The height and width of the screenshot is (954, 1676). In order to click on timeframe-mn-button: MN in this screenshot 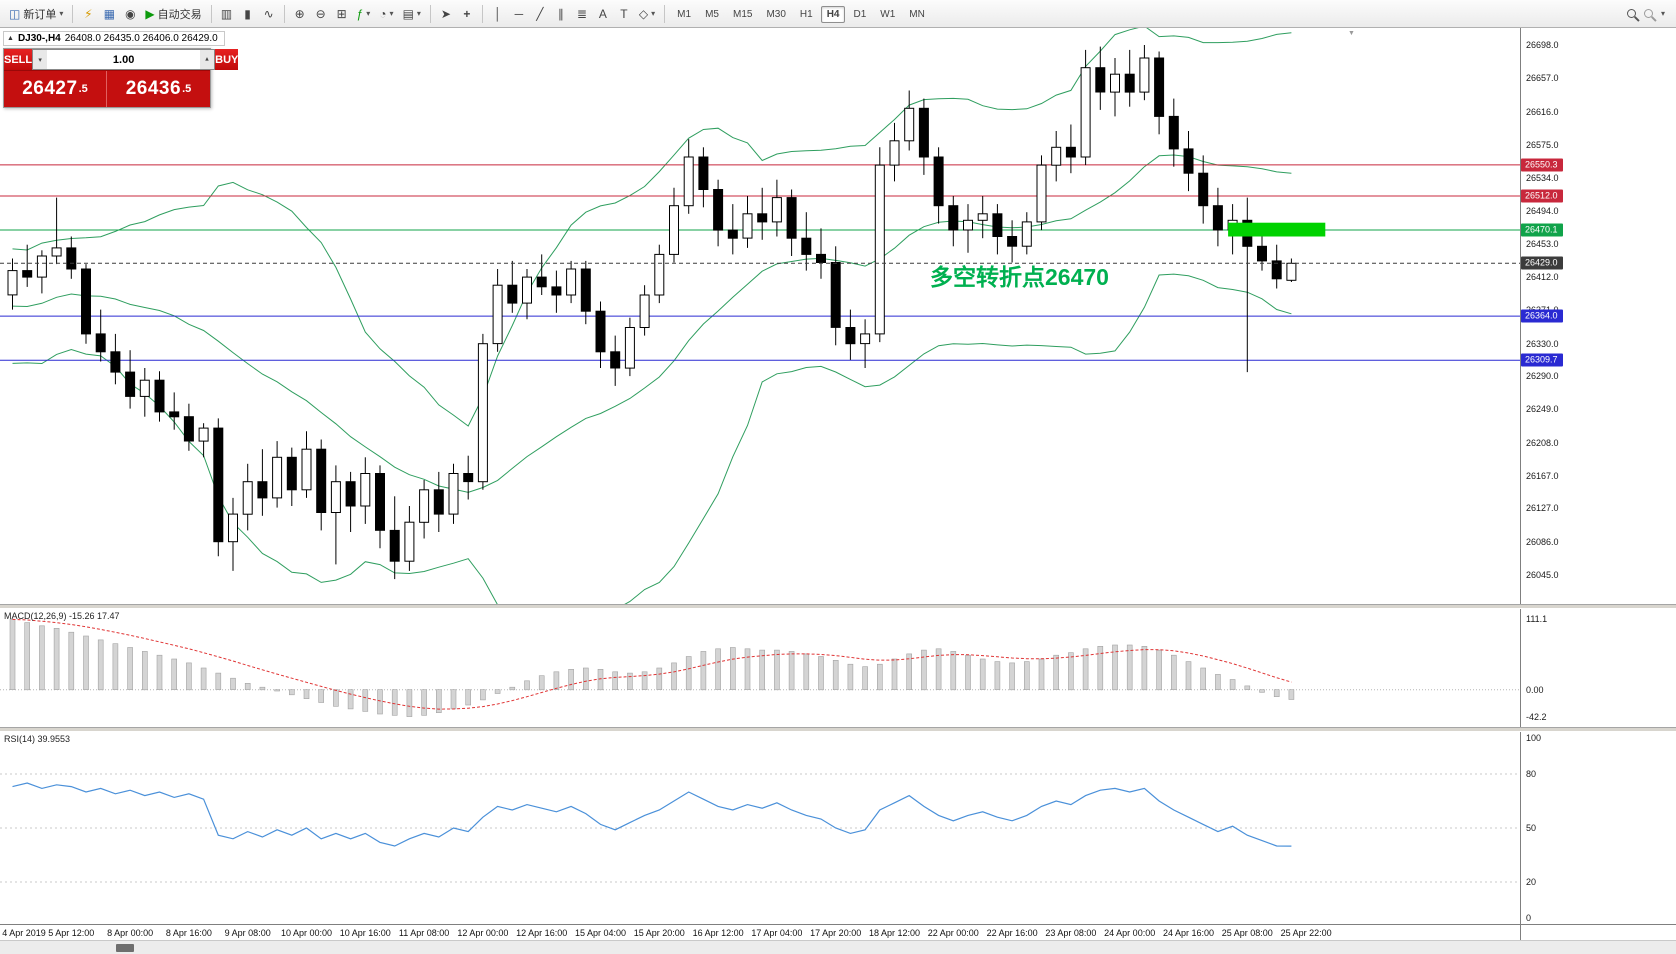, I will do `click(917, 14)`.